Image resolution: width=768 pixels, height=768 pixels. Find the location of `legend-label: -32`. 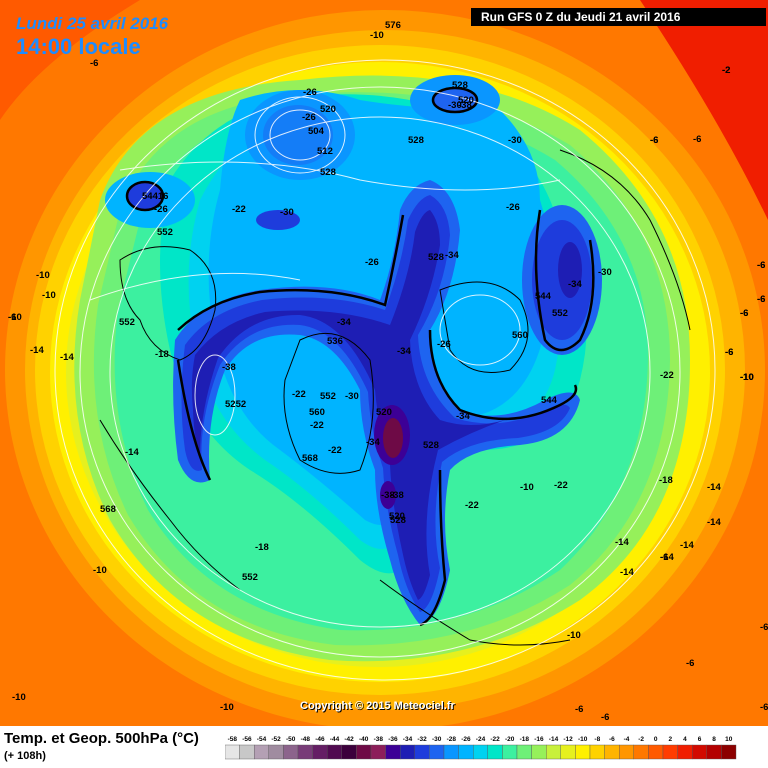

legend-label: -32 is located at coordinates (422, 739).